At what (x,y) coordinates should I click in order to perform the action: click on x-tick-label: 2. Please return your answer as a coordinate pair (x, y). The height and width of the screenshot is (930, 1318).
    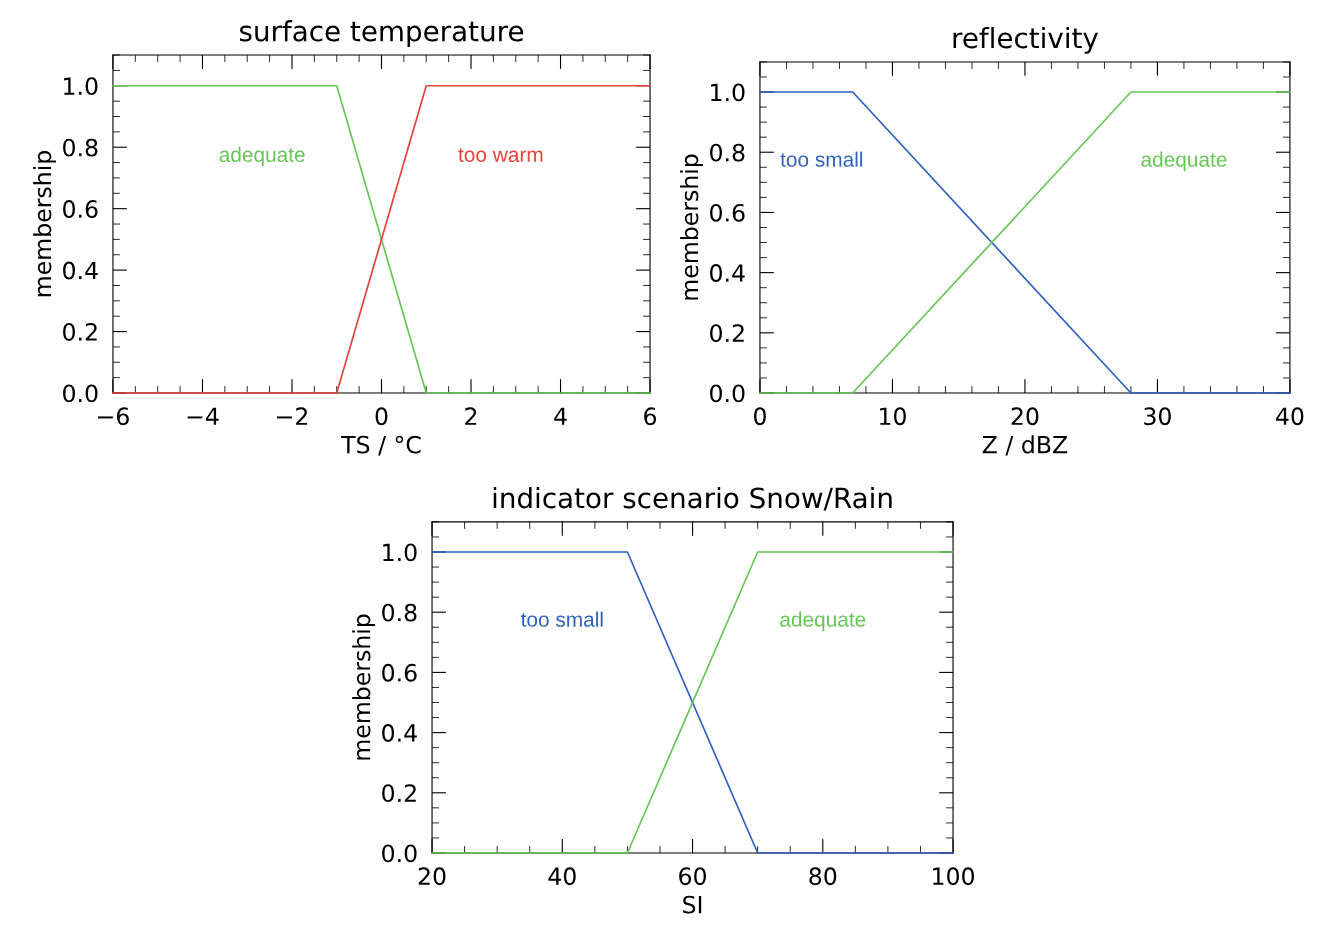
    Looking at the image, I should click on (471, 416).